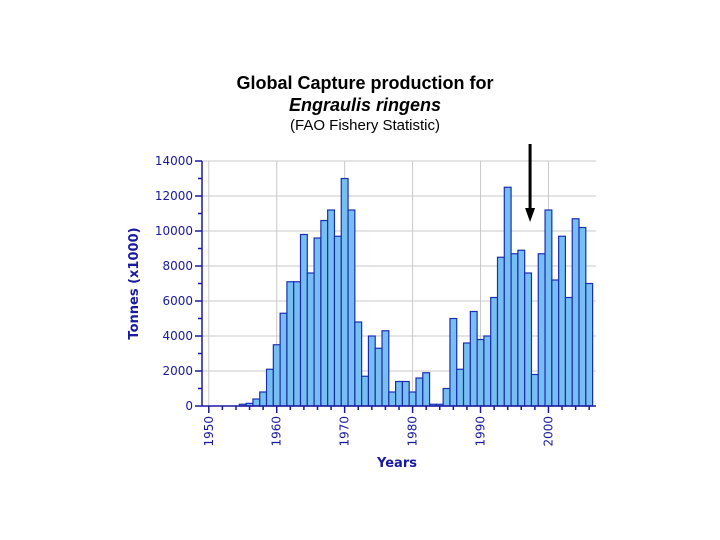 The height and width of the screenshot is (540, 720). Describe the element at coordinates (209, 431) in the screenshot. I see `x-tick-label: 1950` at that location.